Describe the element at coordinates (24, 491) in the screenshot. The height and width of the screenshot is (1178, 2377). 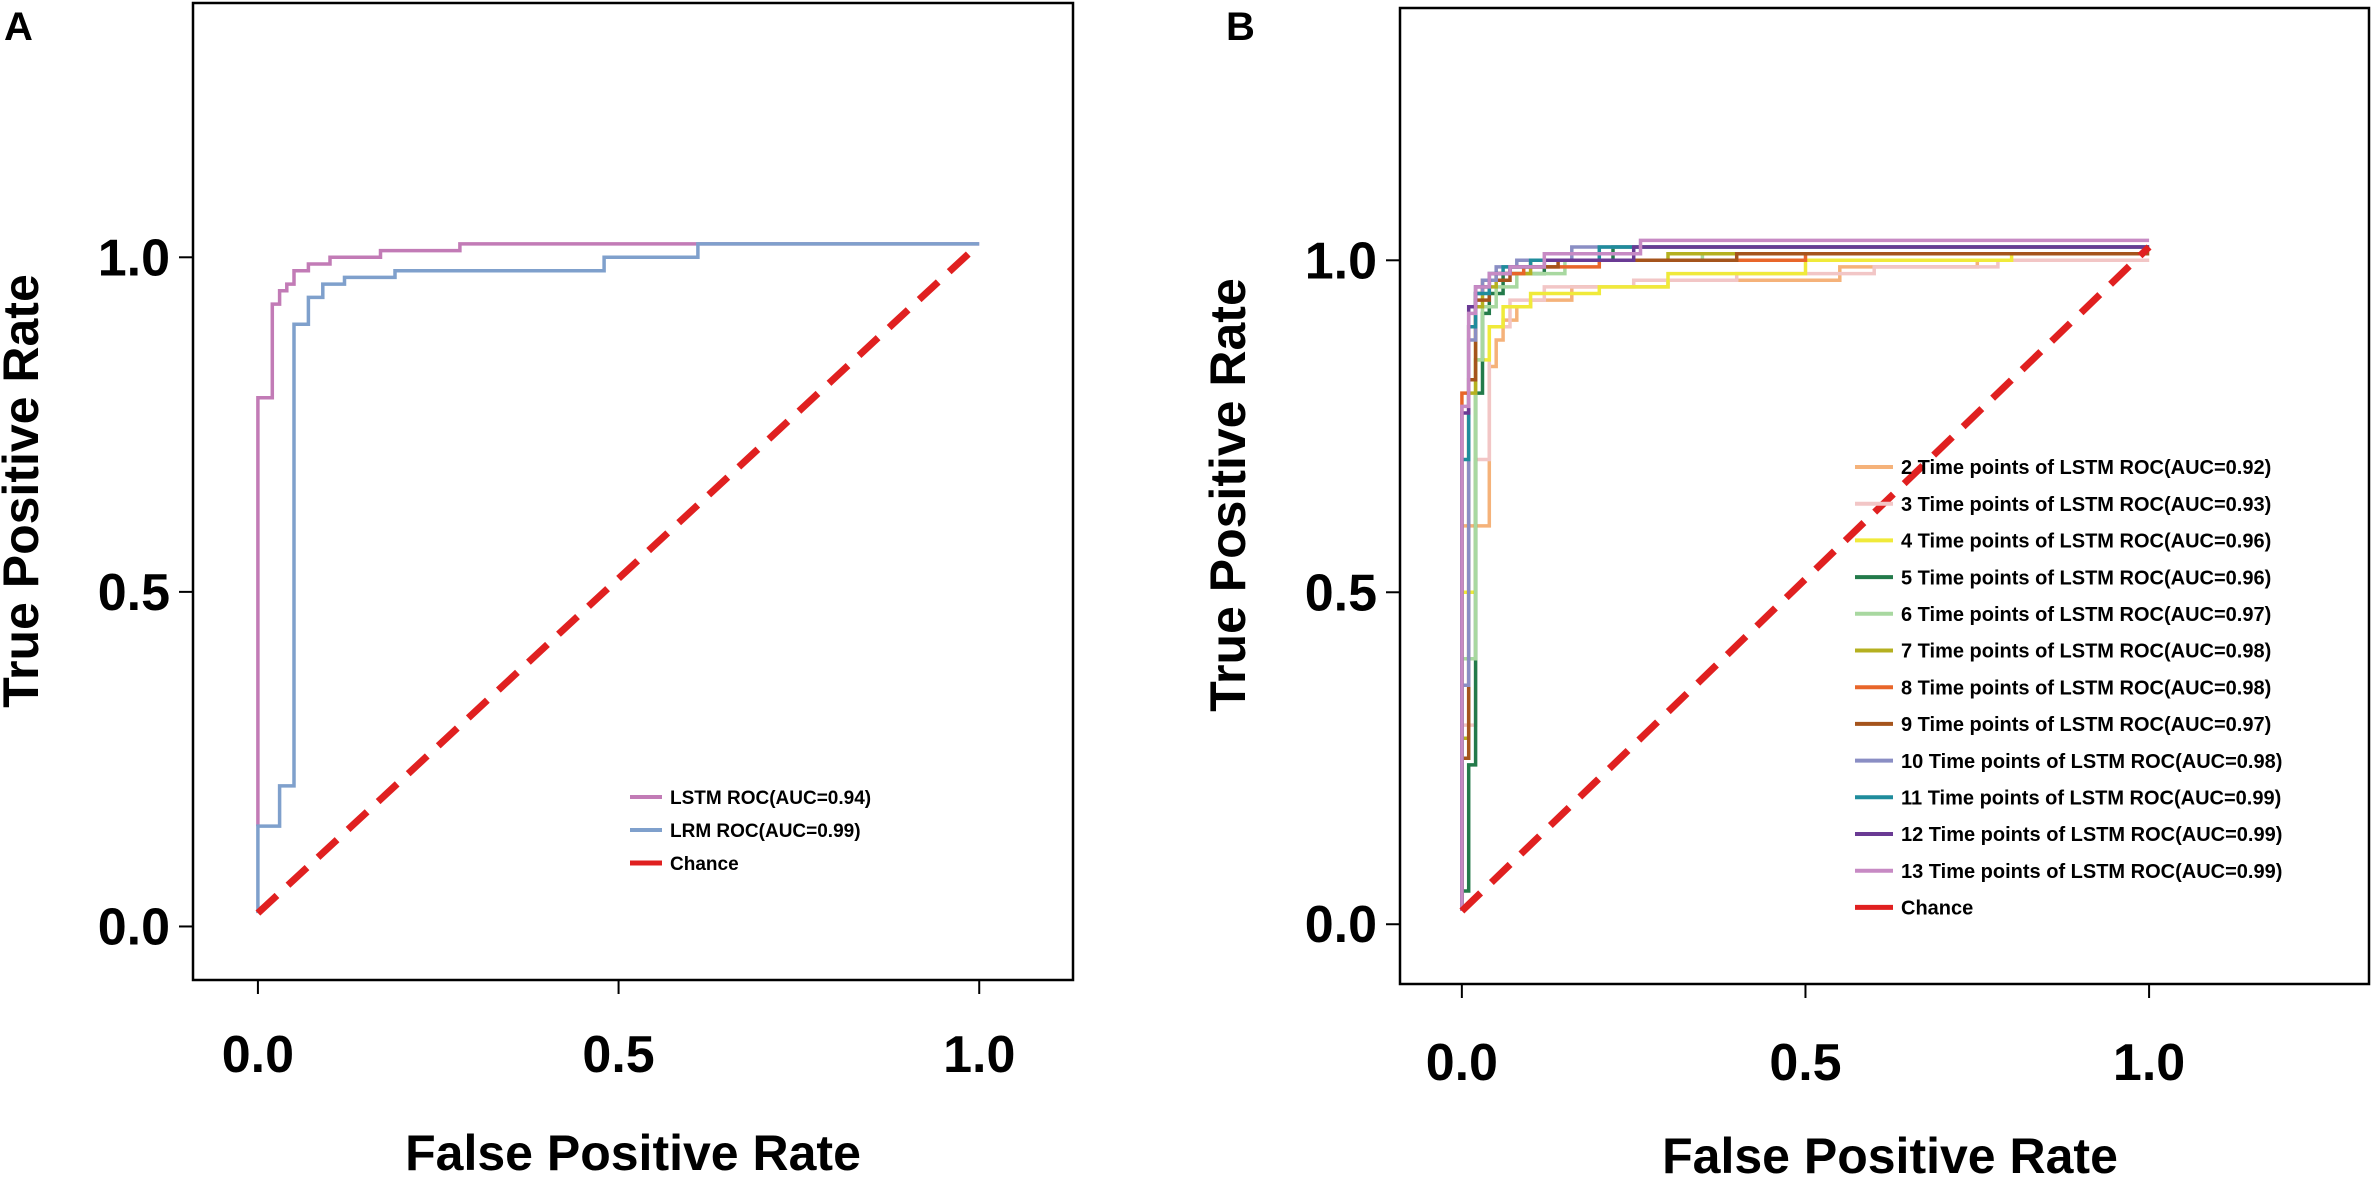
I see `y-axis-title-a: True Positive Rate` at that location.